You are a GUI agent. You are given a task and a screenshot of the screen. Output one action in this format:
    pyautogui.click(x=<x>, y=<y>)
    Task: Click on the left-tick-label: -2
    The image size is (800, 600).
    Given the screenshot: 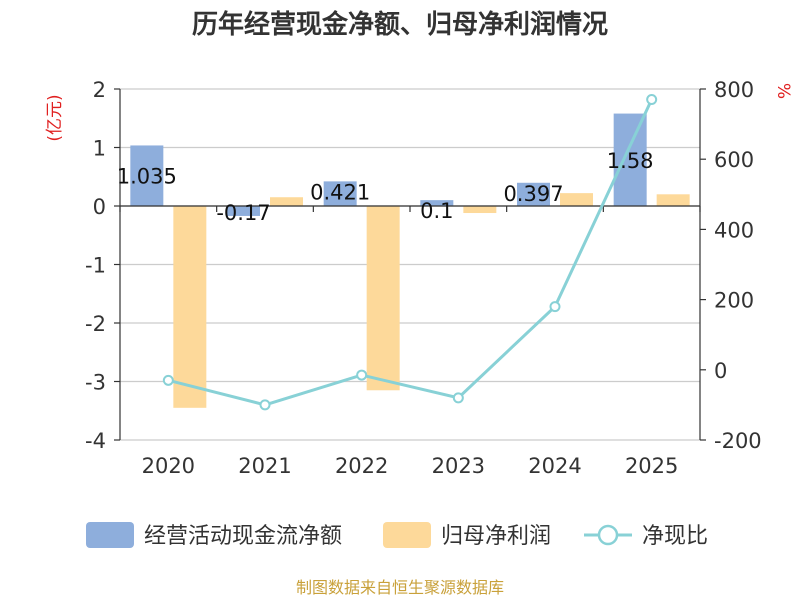 What is the action you would take?
    pyautogui.click(x=95, y=324)
    